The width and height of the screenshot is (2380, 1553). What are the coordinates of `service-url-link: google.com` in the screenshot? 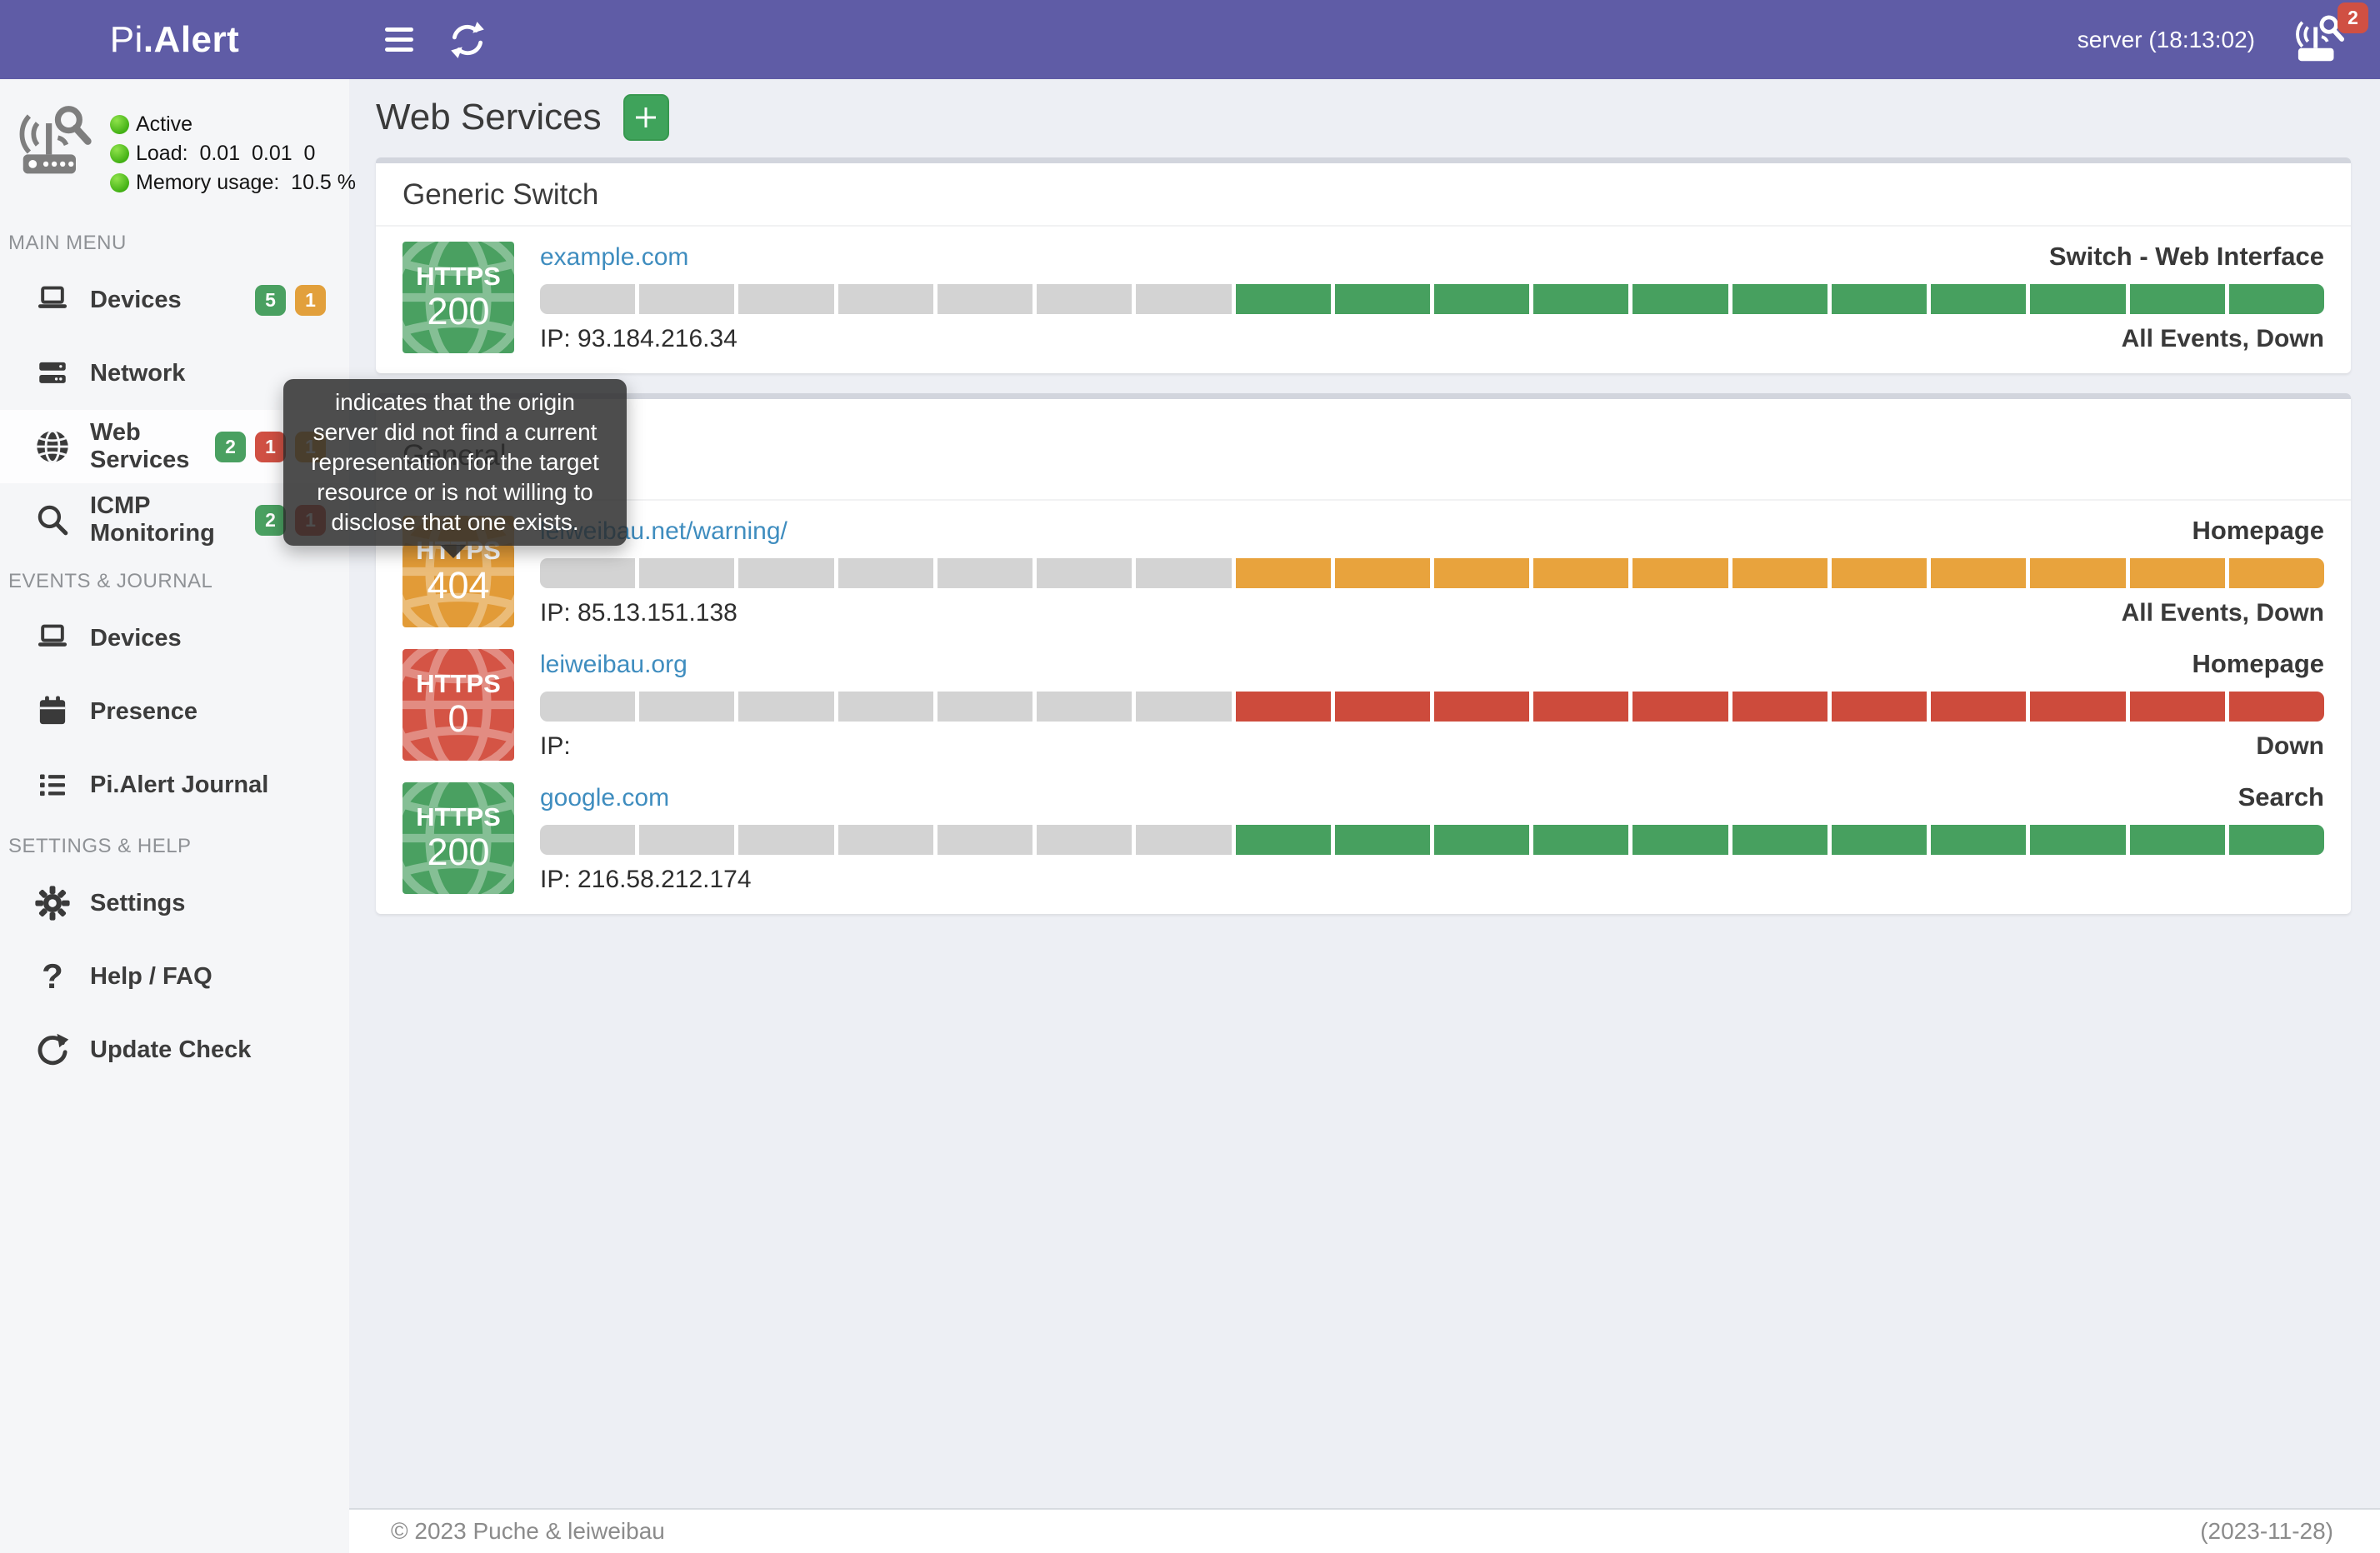 It's located at (605, 797).